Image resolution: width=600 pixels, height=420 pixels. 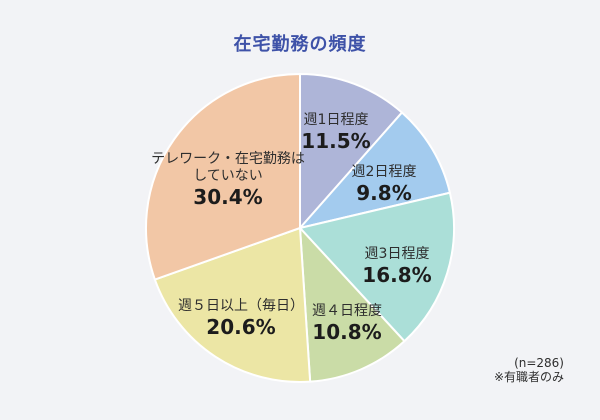 I want to click on caveat-note: ※有職者のみ, so click(x=528, y=377).